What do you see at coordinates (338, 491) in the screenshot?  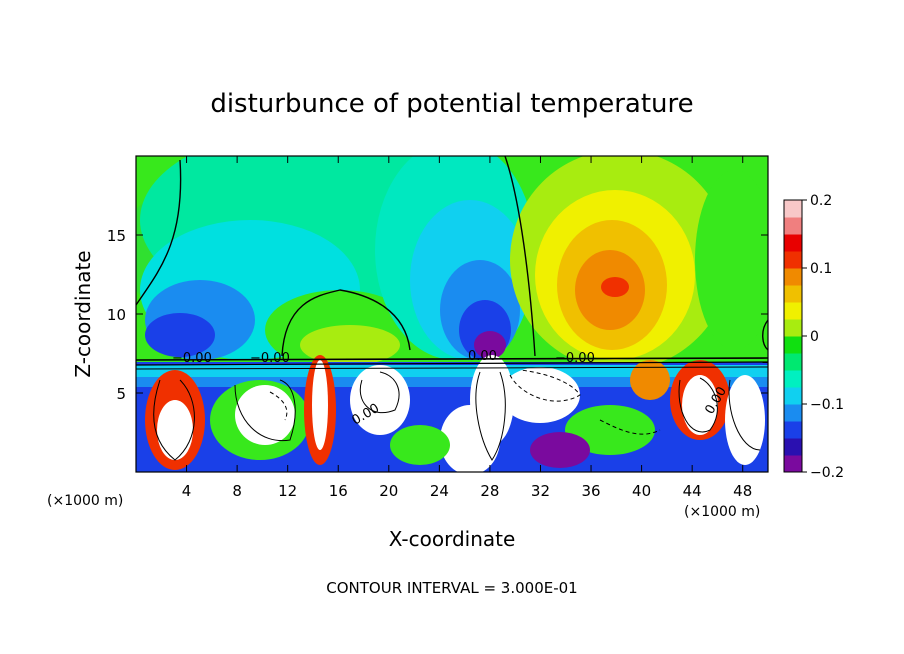 I see `x-tick-label: 16` at bounding box center [338, 491].